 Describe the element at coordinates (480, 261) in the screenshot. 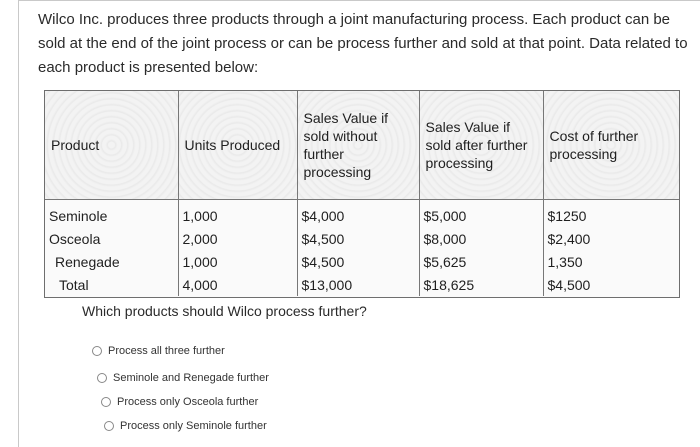

I see `cell-sales-after: $5,625` at that location.